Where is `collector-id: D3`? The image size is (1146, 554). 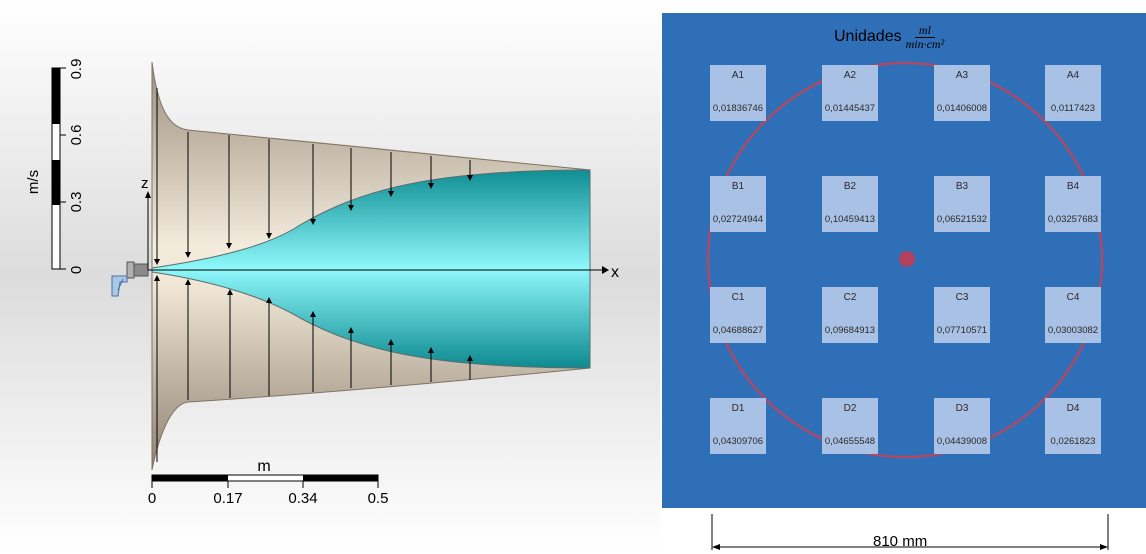
collector-id: D3 is located at coordinates (962, 408).